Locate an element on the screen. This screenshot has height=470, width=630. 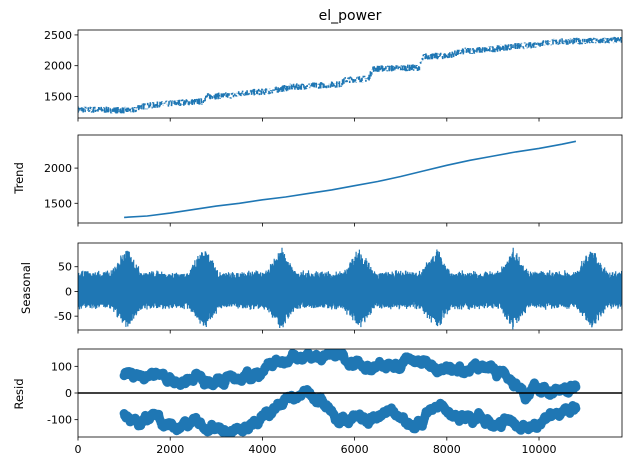
y-tick-label: -50 is located at coordinates (63, 316).